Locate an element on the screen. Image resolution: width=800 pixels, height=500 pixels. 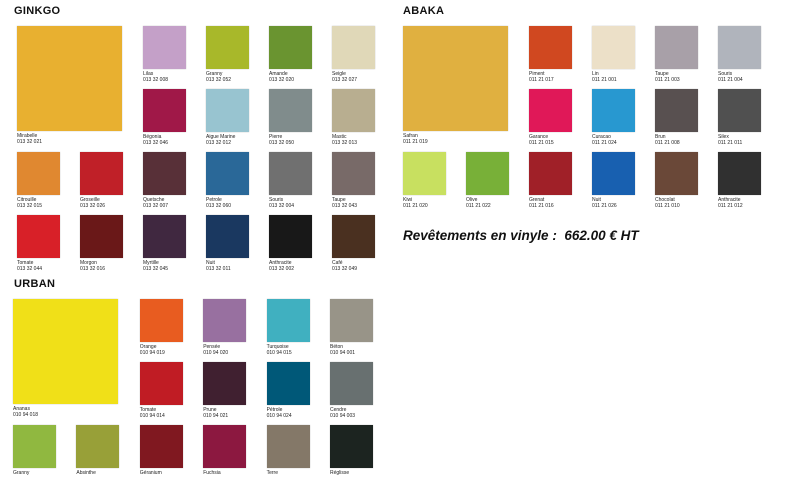
swatch-label: Myrtille 013 32 045 is located at coordinates (155, 266).